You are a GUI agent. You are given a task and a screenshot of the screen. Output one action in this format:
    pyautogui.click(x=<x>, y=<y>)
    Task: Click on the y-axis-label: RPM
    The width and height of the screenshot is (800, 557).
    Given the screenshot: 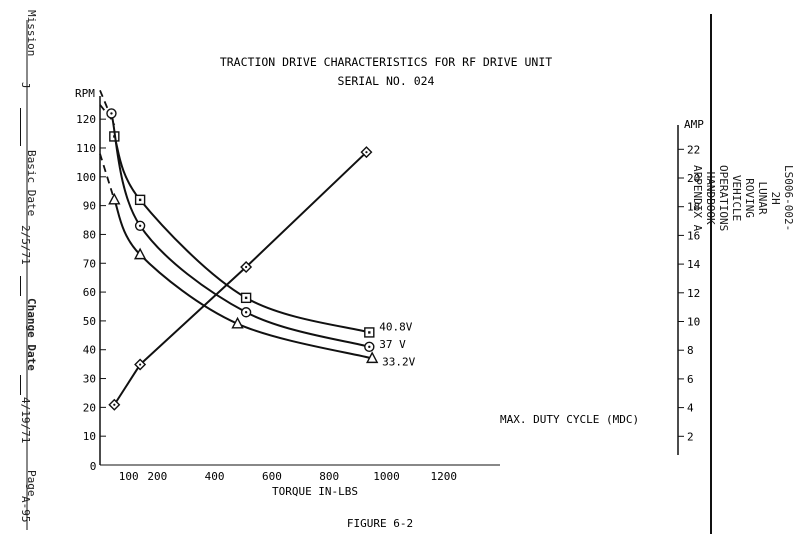 What is the action you would take?
    pyautogui.click(x=85, y=93)
    